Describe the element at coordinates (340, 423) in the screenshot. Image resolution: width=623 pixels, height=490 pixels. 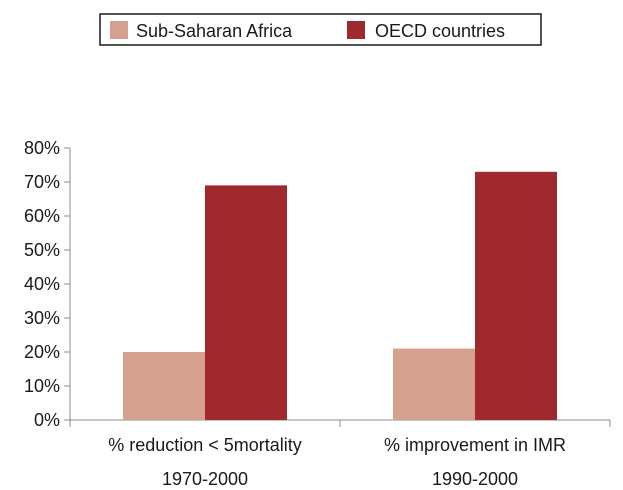
I see `x-axis-ticks` at that location.